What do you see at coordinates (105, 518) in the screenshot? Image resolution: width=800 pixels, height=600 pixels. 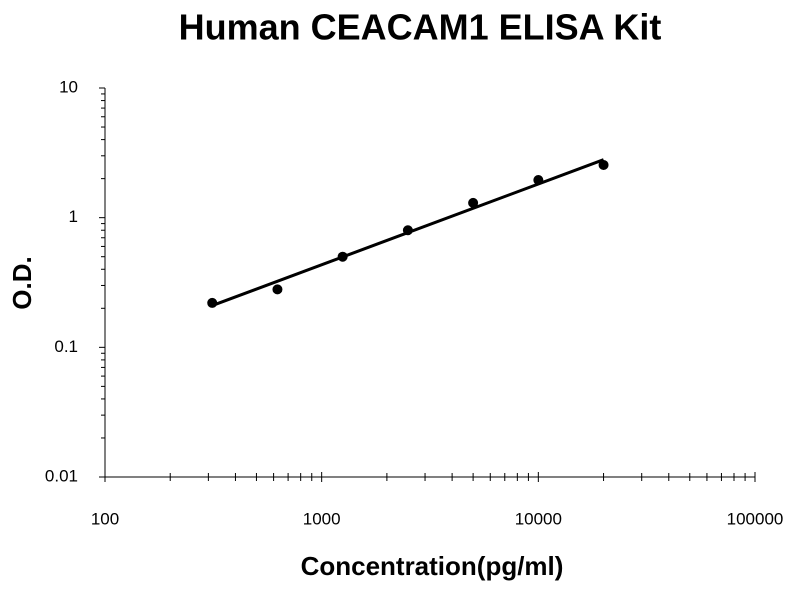 I see `x-tick-label: 100` at bounding box center [105, 518].